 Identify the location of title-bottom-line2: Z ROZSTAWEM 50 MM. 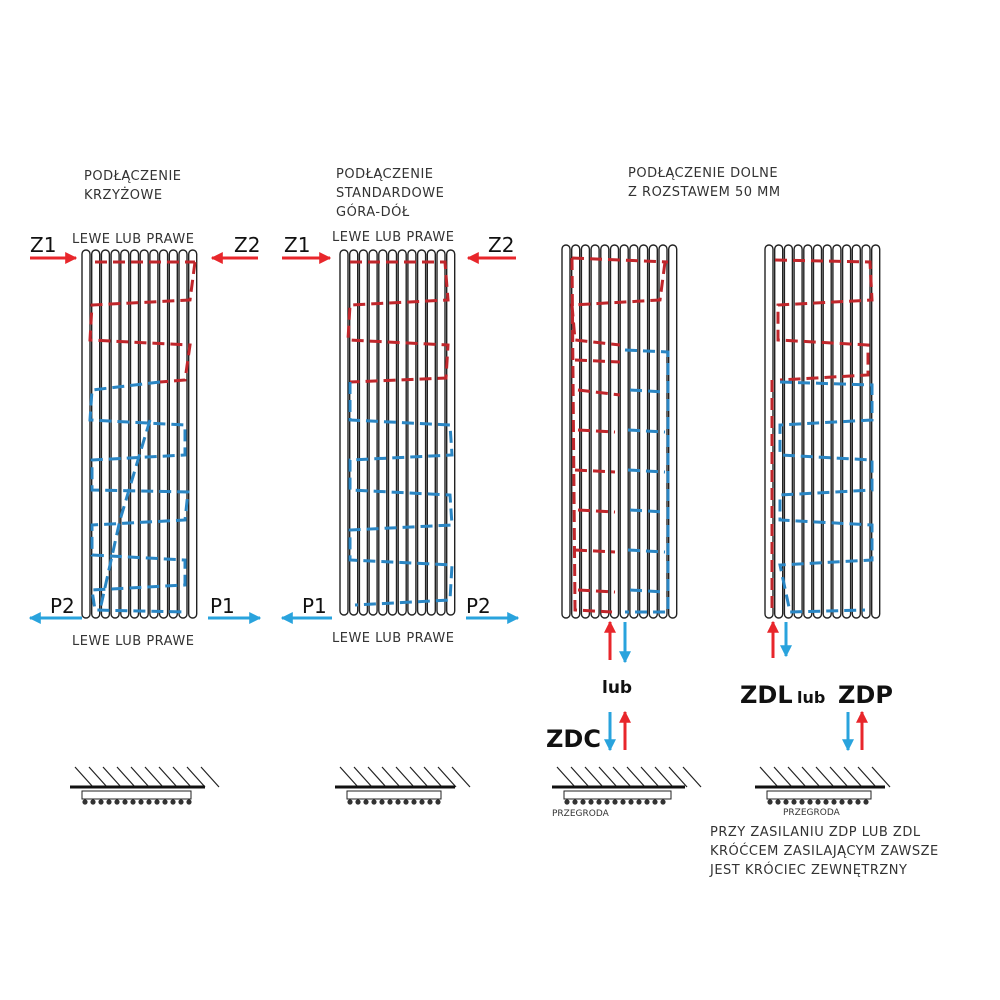
(704, 192).